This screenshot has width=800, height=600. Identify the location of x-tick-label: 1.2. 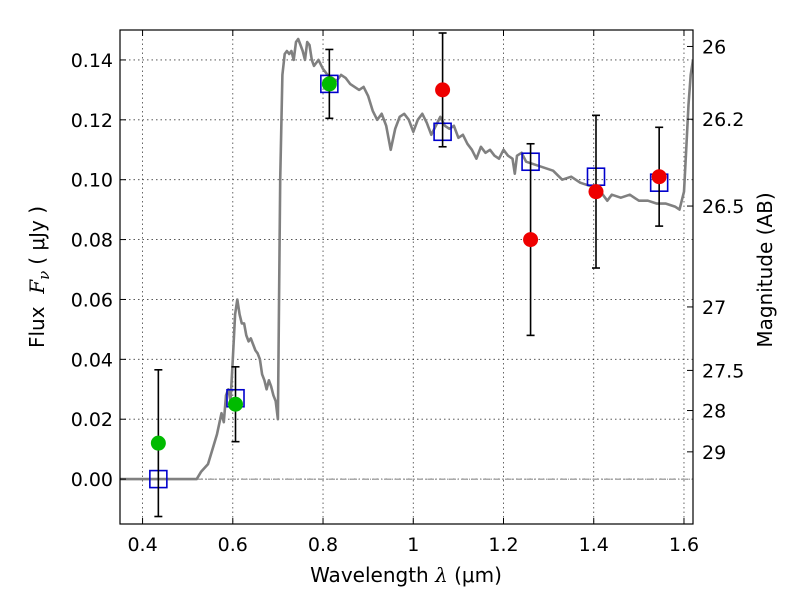
(503, 545).